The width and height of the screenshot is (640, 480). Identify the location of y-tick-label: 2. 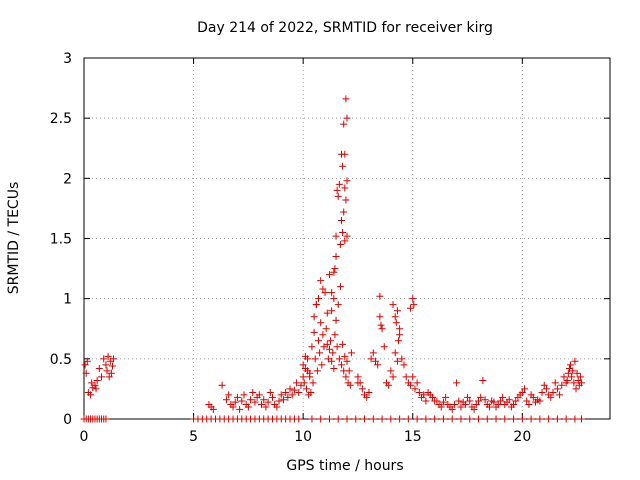
(67, 179).